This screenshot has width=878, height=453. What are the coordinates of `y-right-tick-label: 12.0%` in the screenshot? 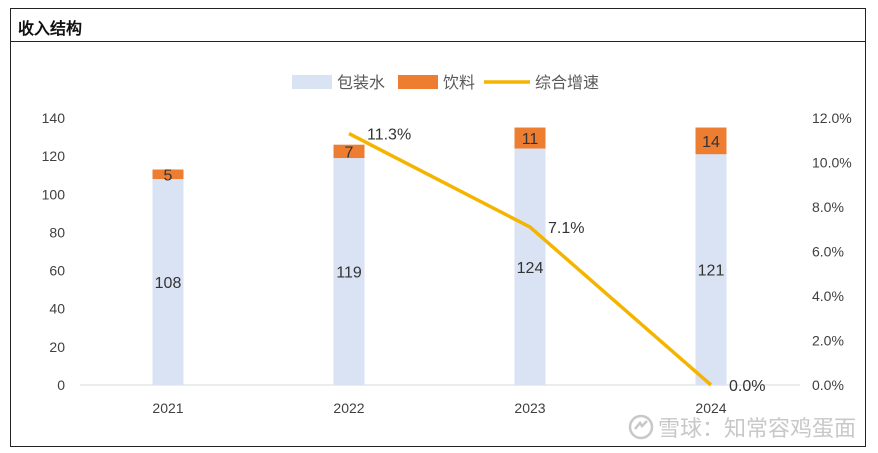 It's located at (832, 118).